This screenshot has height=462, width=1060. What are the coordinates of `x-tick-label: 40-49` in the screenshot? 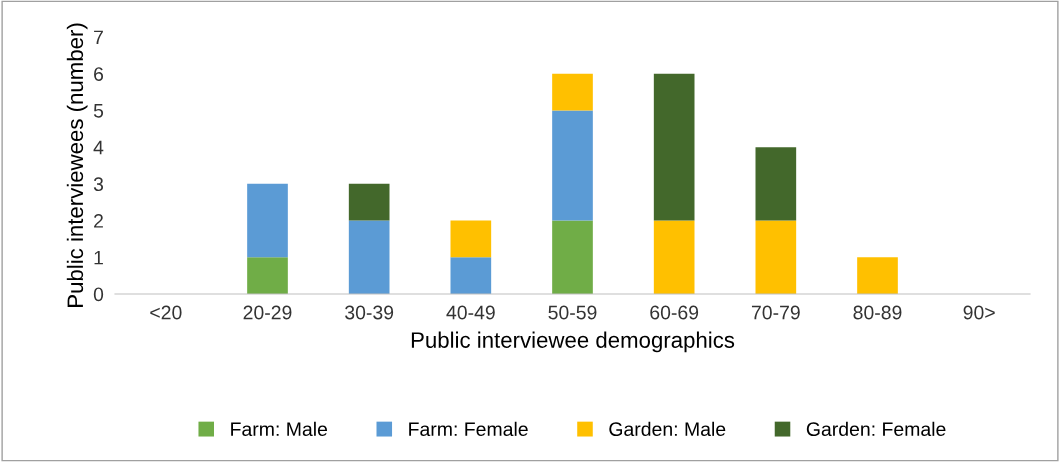 It's located at (470, 312).